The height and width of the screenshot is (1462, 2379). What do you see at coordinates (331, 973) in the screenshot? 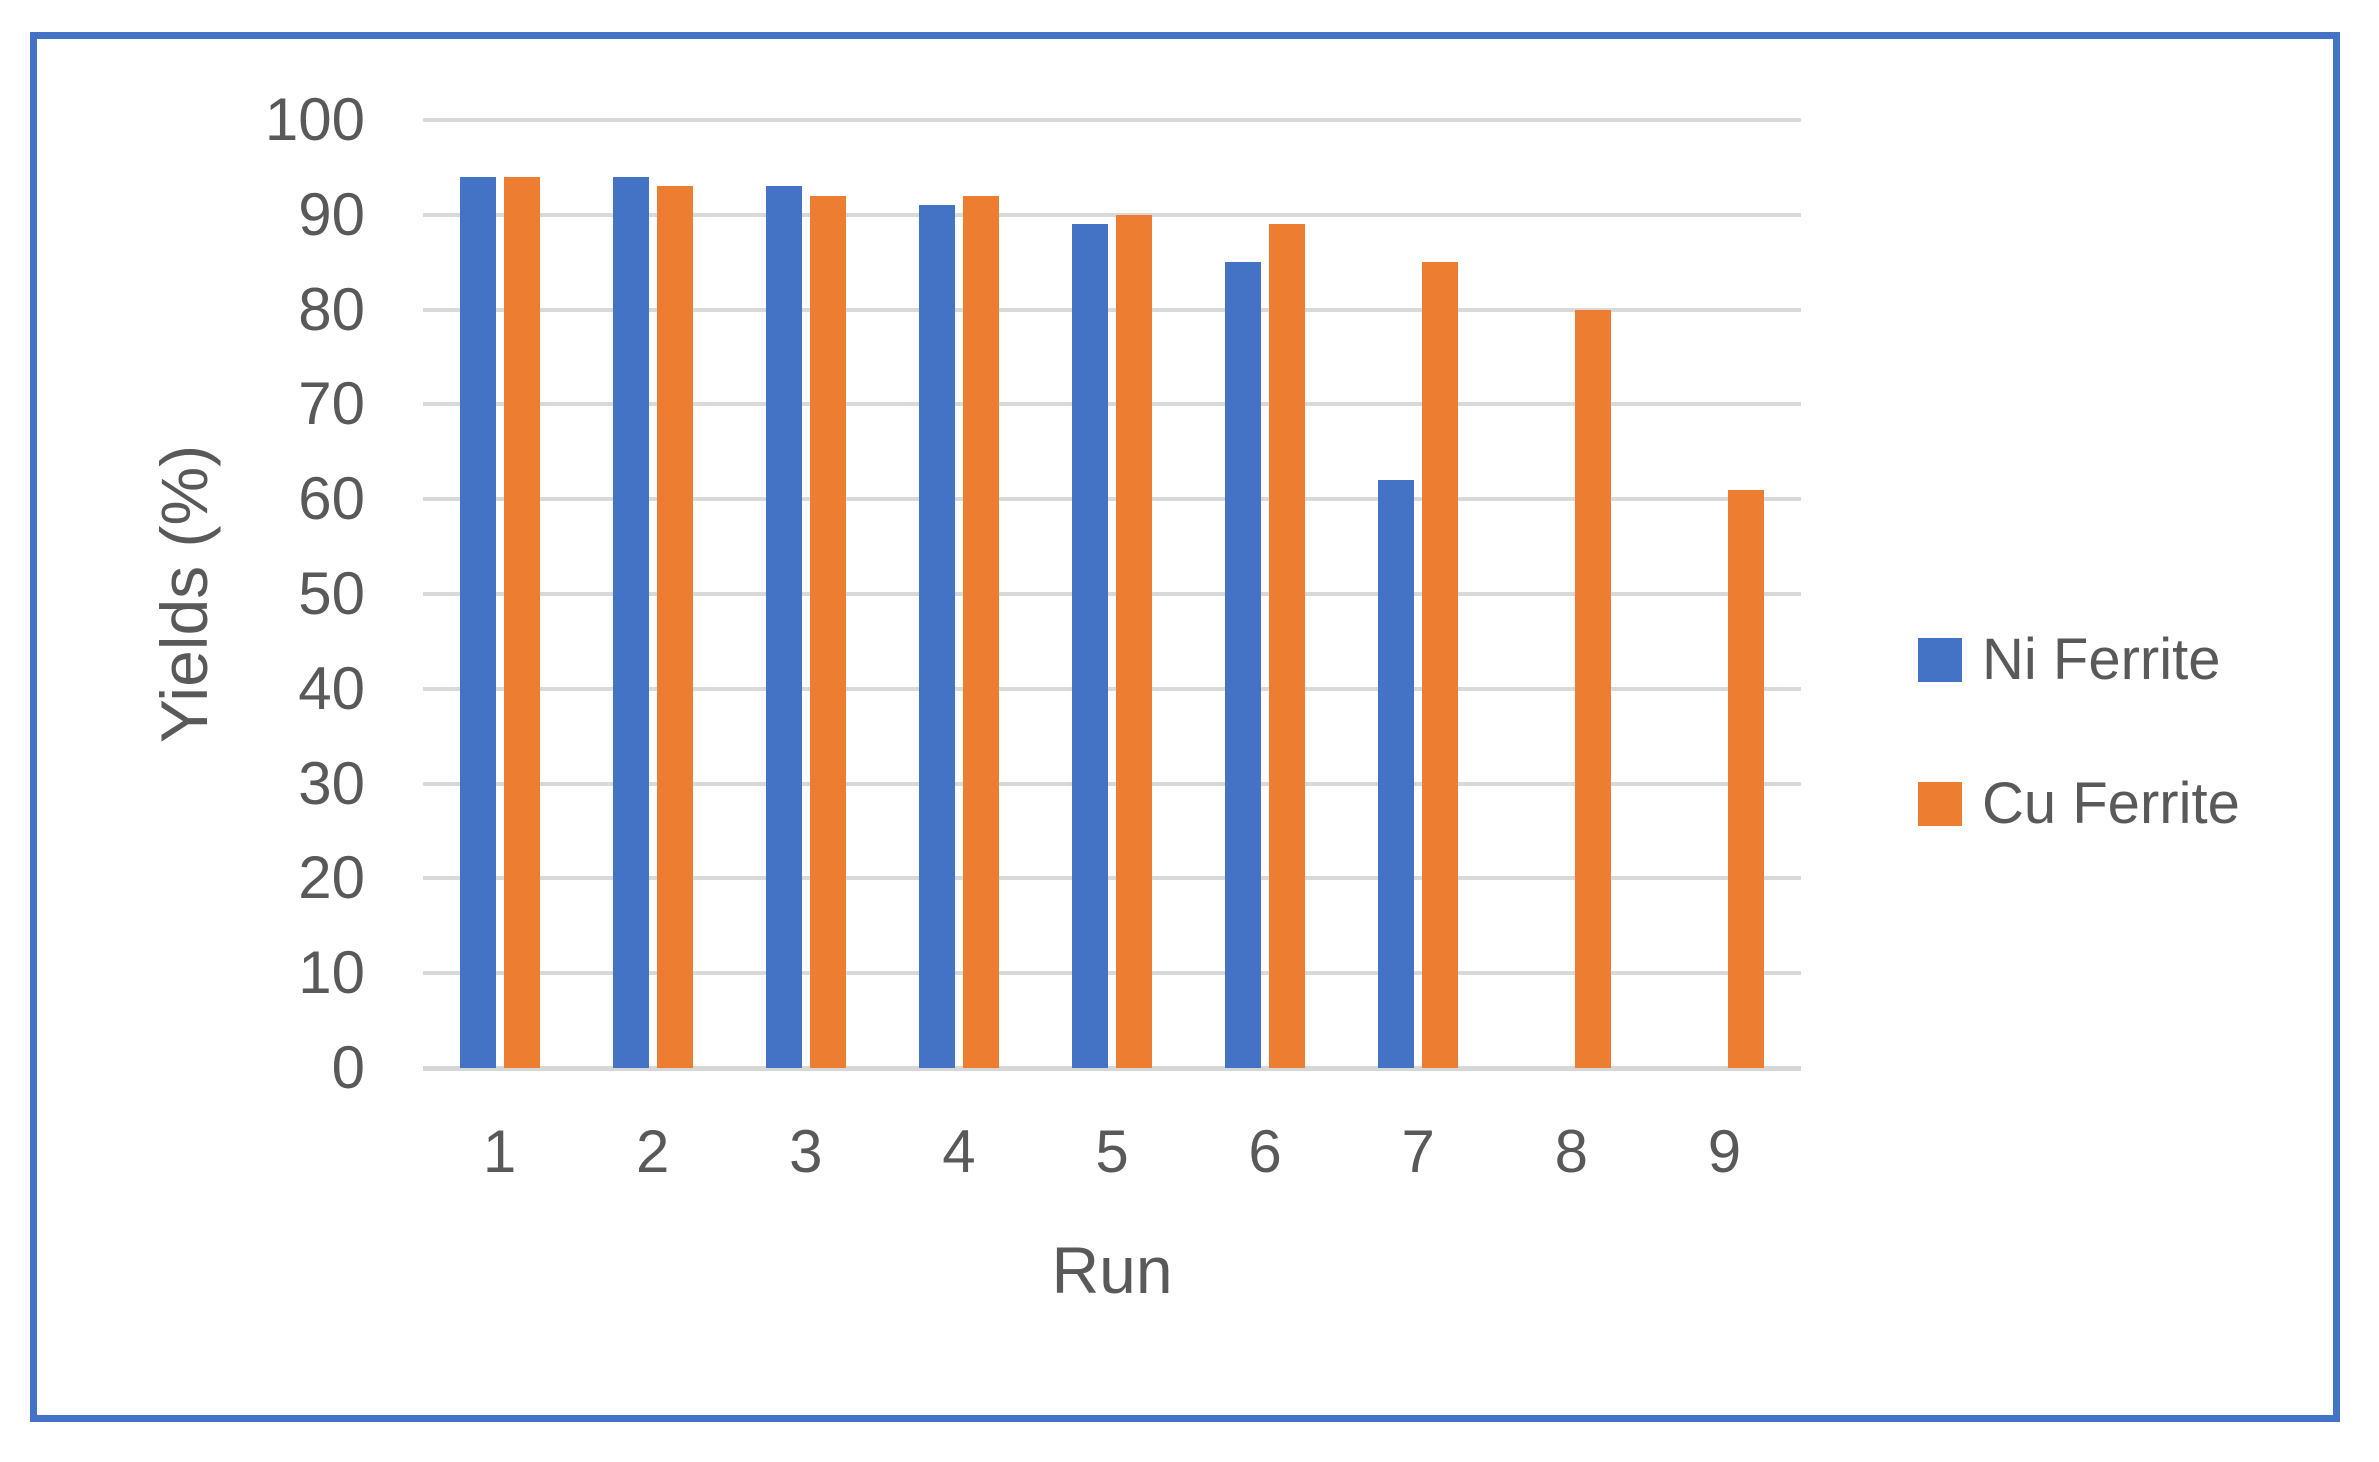
I see `y-tick-10: 10` at bounding box center [331, 973].